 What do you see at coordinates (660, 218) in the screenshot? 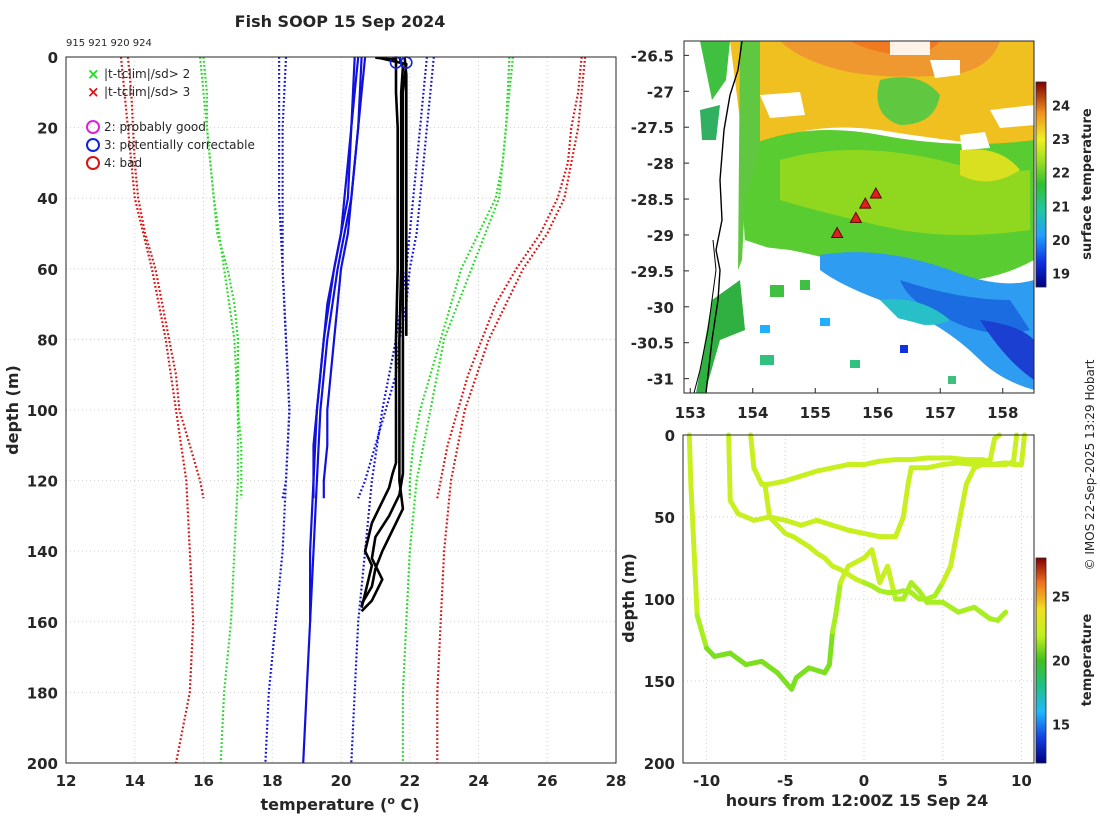
I see `map-y-ticks: -26.5 -27 -27.5 -28 -28.5 -29 -29.5 -30 -30.5 -31` at bounding box center [660, 218].